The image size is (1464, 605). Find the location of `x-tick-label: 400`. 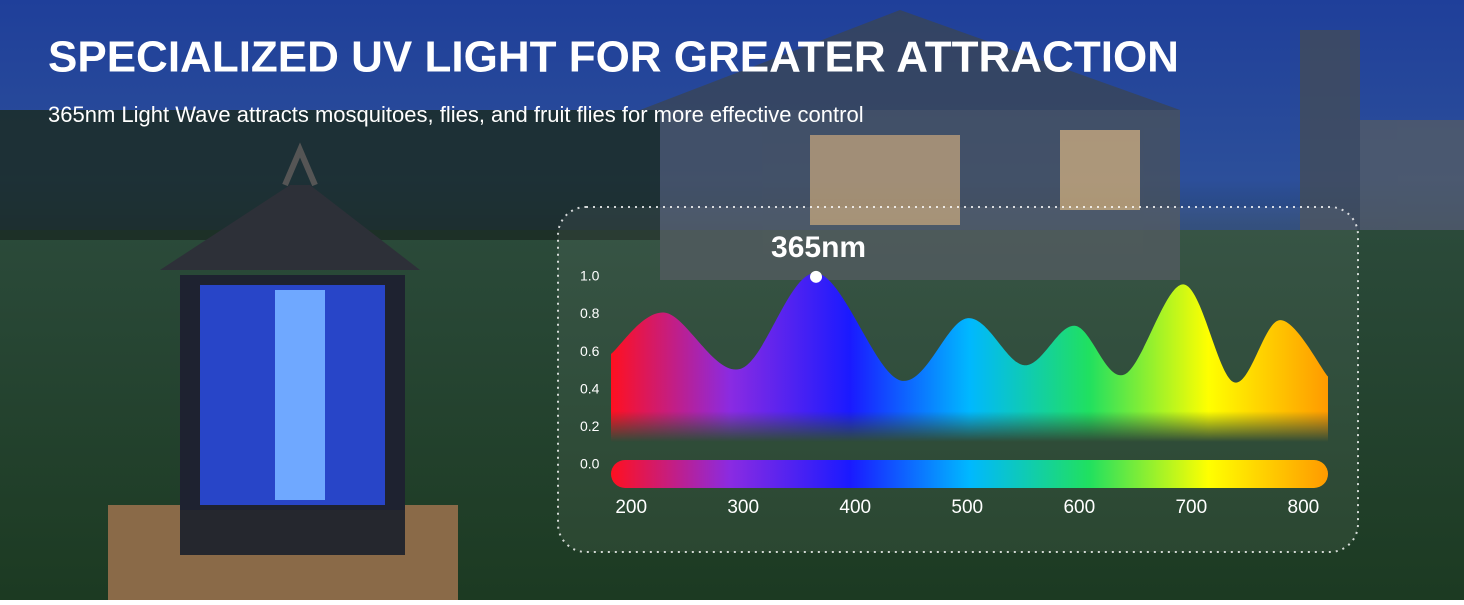

x-tick-label: 400 is located at coordinates (855, 507).